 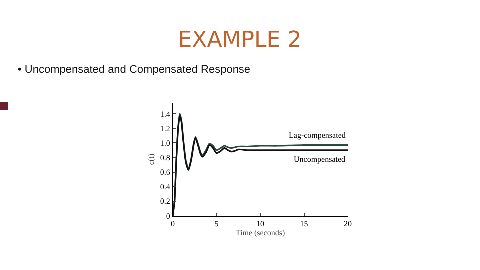 I want to click on y-tick-label: 1.2, so click(x=165, y=129).